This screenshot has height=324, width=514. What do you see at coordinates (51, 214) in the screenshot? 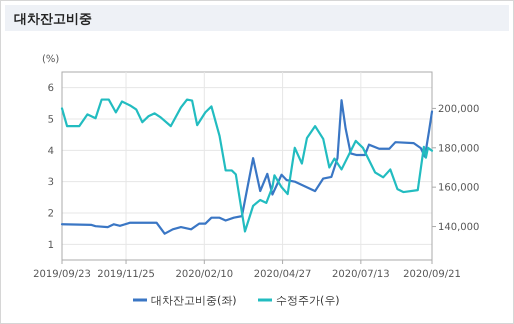
I see `y-tick-label: 2` at bounding box center [51, 214].